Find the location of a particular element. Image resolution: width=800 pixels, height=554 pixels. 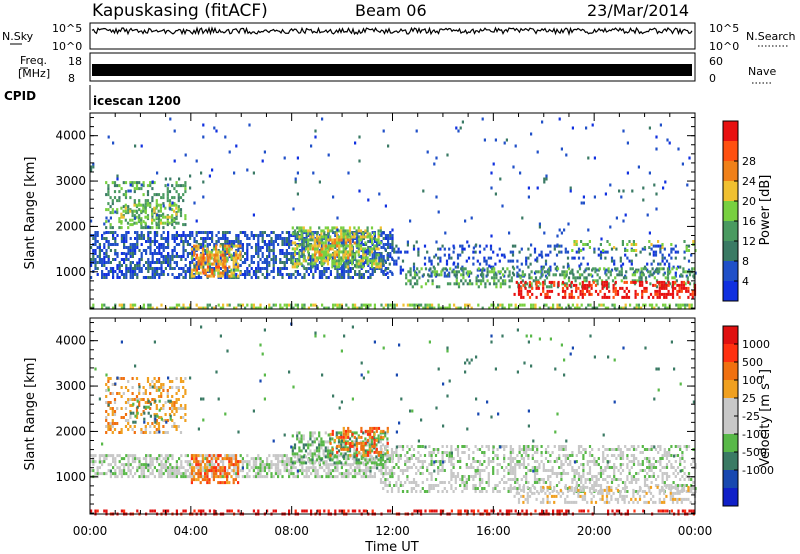

power-colorbar-label: Power [dB] is located at coordinates (765, 210).